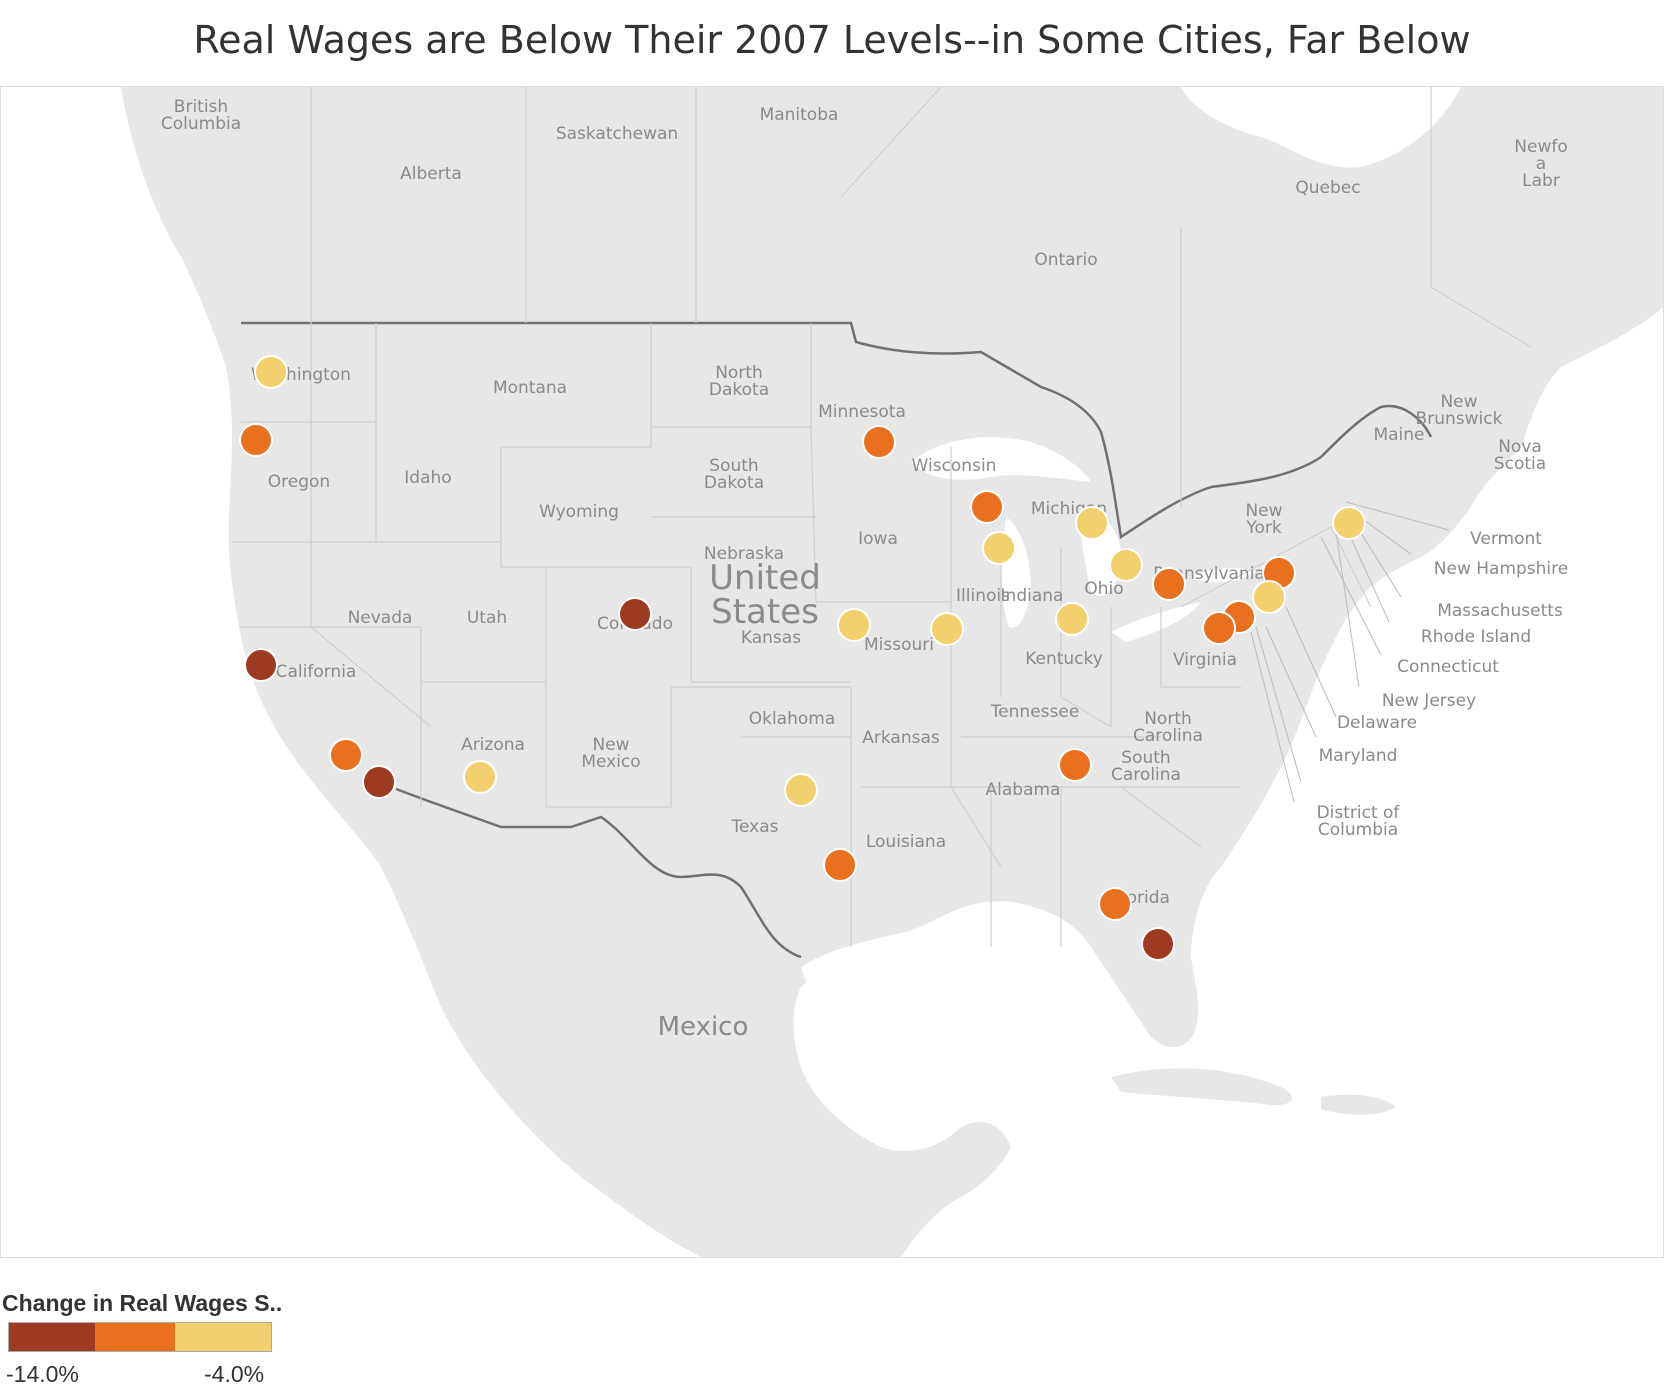 This screenshot has height=1392, width=1664. Describe the element at coordinates (530, 388) in the screenshot. I see `region-label: Montana` at that location.